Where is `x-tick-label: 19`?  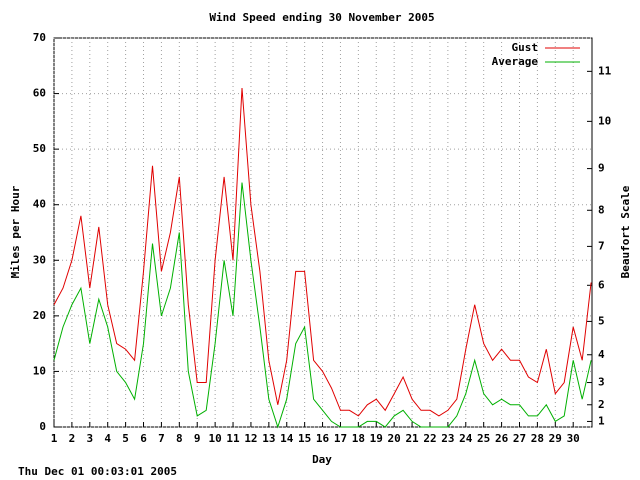
x-tick-label: 19 is located at coordinates (376, 438).